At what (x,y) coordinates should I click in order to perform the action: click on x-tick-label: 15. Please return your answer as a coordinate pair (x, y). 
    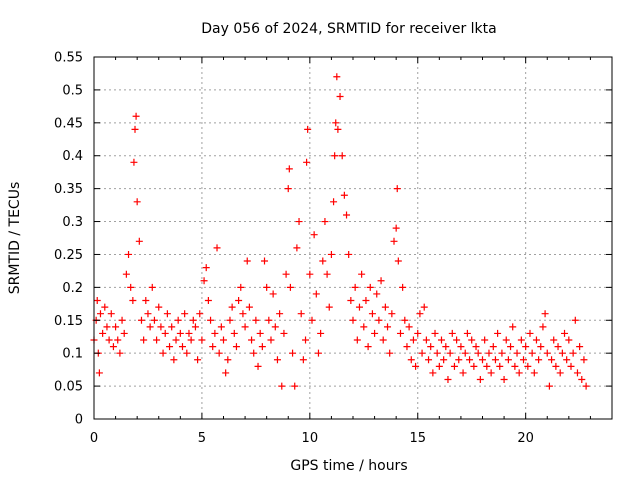
    Looking at the image, I should click on (417, 438).